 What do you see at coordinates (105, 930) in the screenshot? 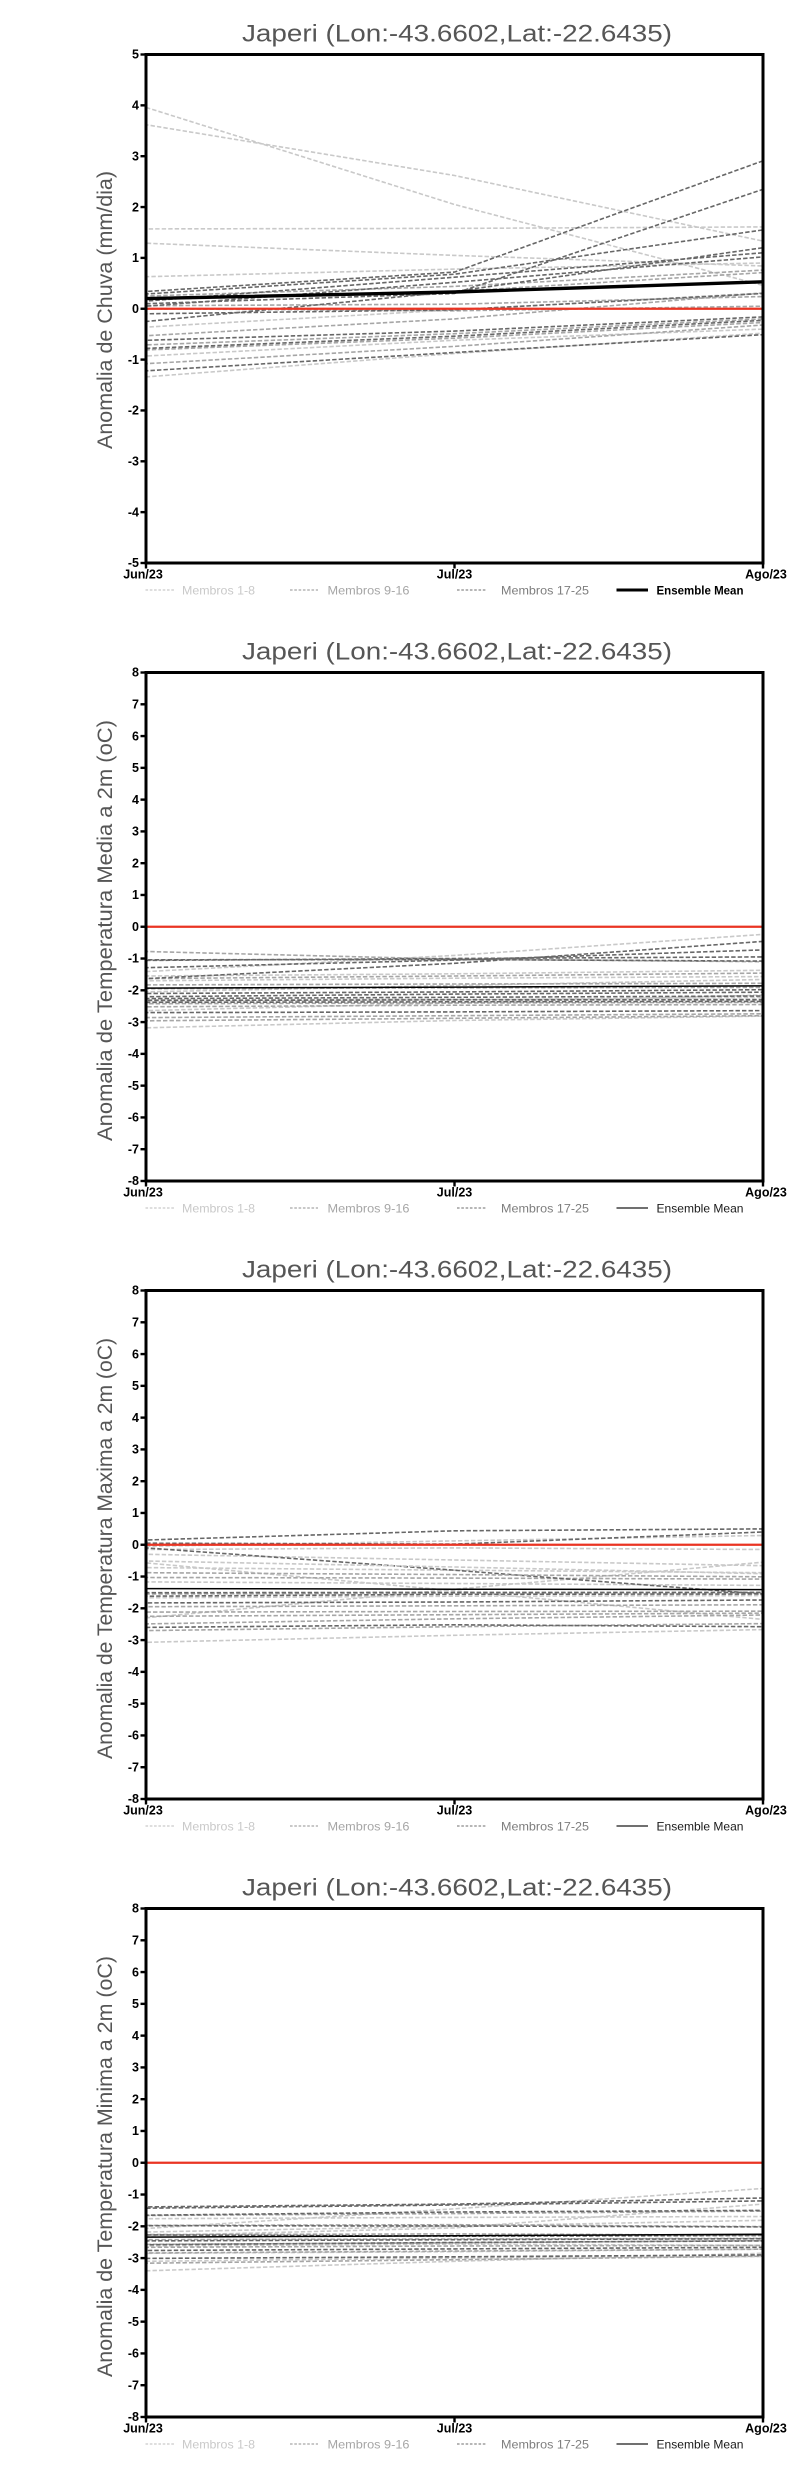
I see `svg-text:Anomalia de Temperatura Media: Anomalia de Temperatura Media a 2m (oC)` at bounding box center [105, 930].